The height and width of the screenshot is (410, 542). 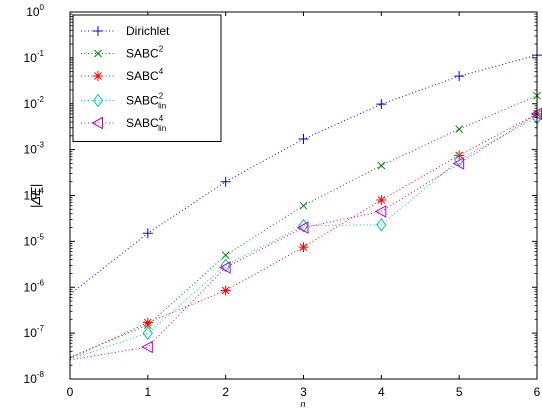 I want to click on legend-entry: SABC2 lin, so click(x=123, y=101).